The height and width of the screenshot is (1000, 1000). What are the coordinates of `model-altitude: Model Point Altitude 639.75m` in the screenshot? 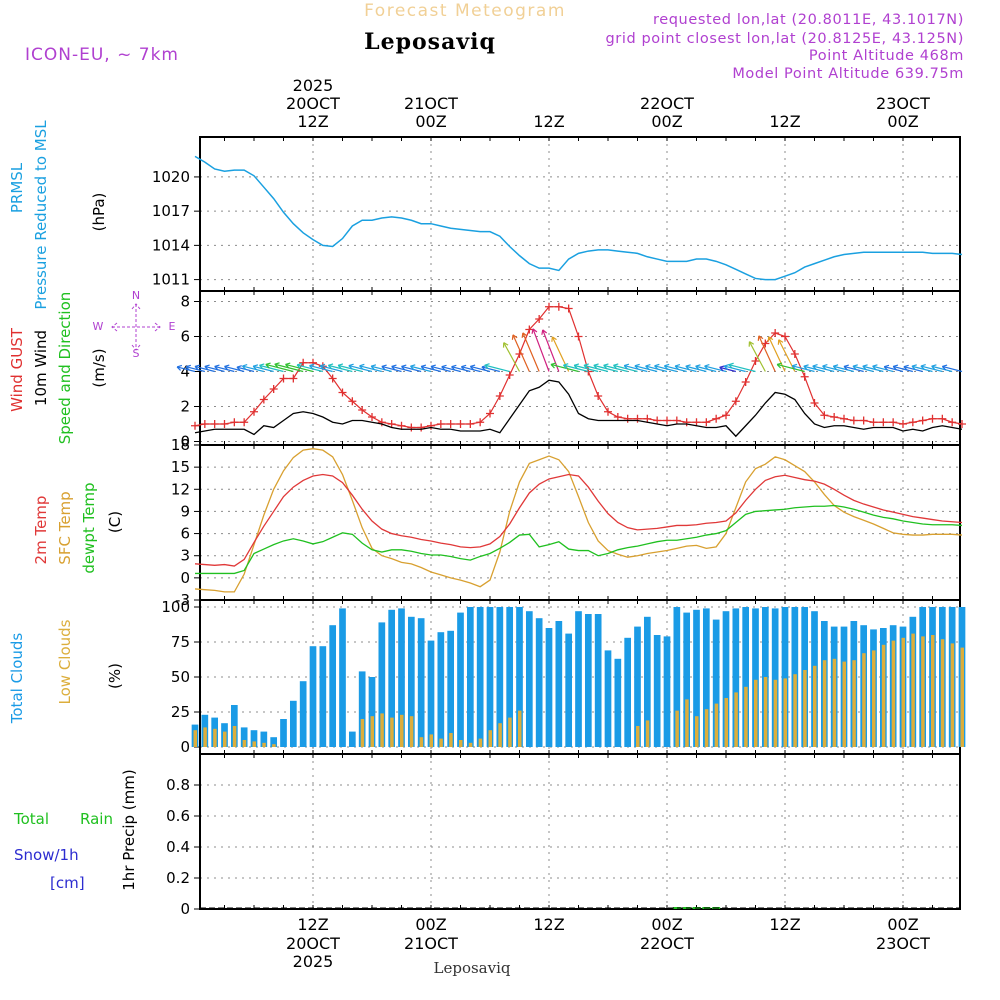 It's located at (848, 74).